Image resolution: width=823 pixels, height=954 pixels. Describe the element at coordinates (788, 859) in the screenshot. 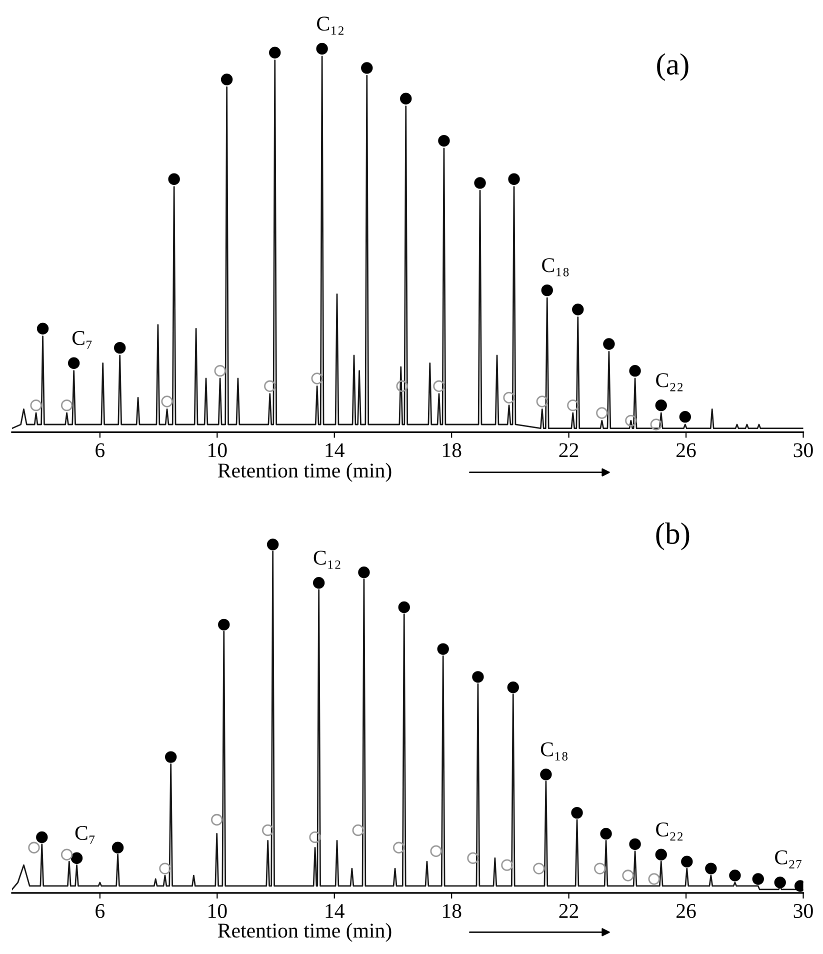

I see `annotation: C₂₇` at that location.